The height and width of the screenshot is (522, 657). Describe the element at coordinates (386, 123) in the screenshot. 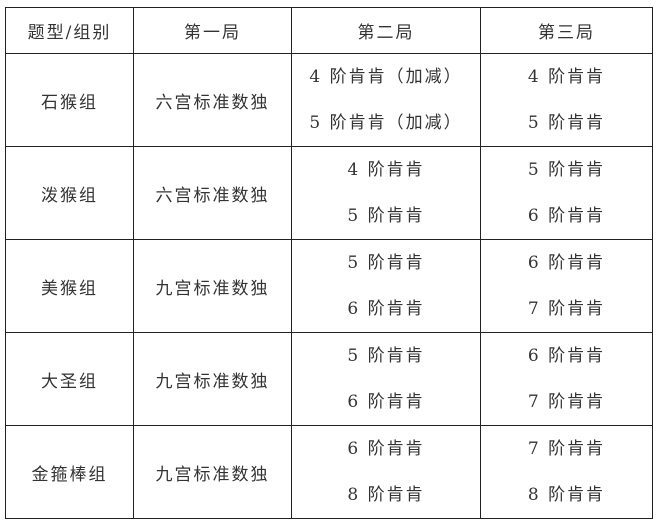

I see `puzzle-item: 5 阶肯肯（加减）` at that location.